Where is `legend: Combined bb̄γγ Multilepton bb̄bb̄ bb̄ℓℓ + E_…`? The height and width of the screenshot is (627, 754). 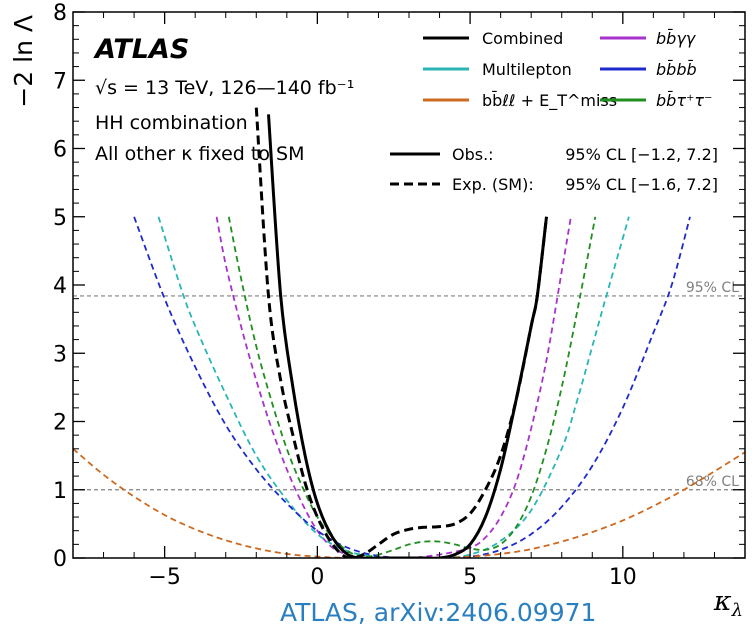 legend: Combined bb̄γγ Multilepton bb̄bb̄ bb̄ℓℓ + E_… is located at coordinates (554, 111).